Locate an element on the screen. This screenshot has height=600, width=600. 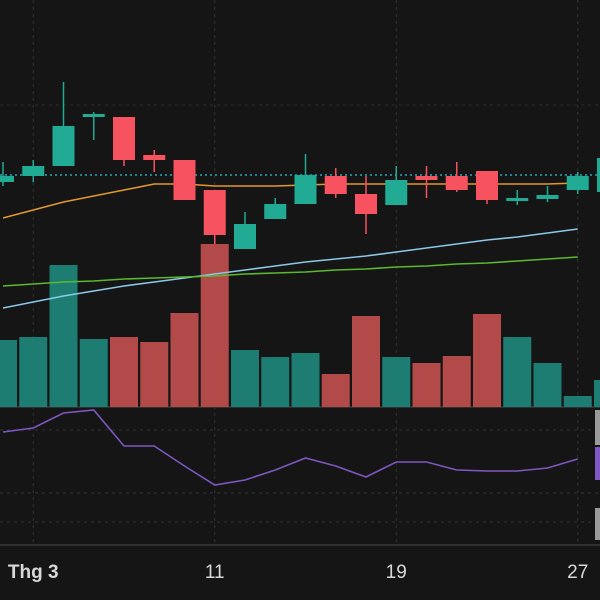
indicator-line is located at coordinates (290, 447).